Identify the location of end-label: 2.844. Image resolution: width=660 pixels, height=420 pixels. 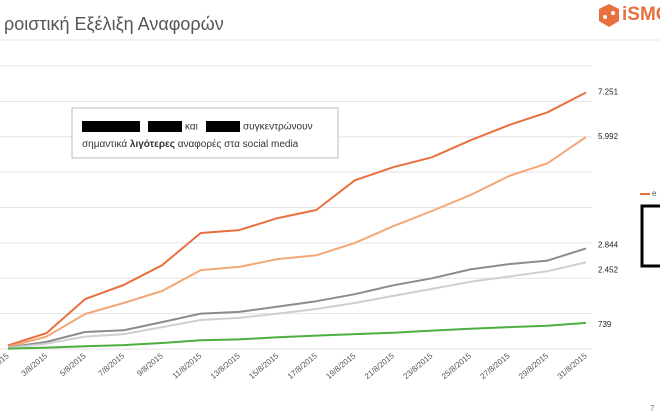
(608, 245).